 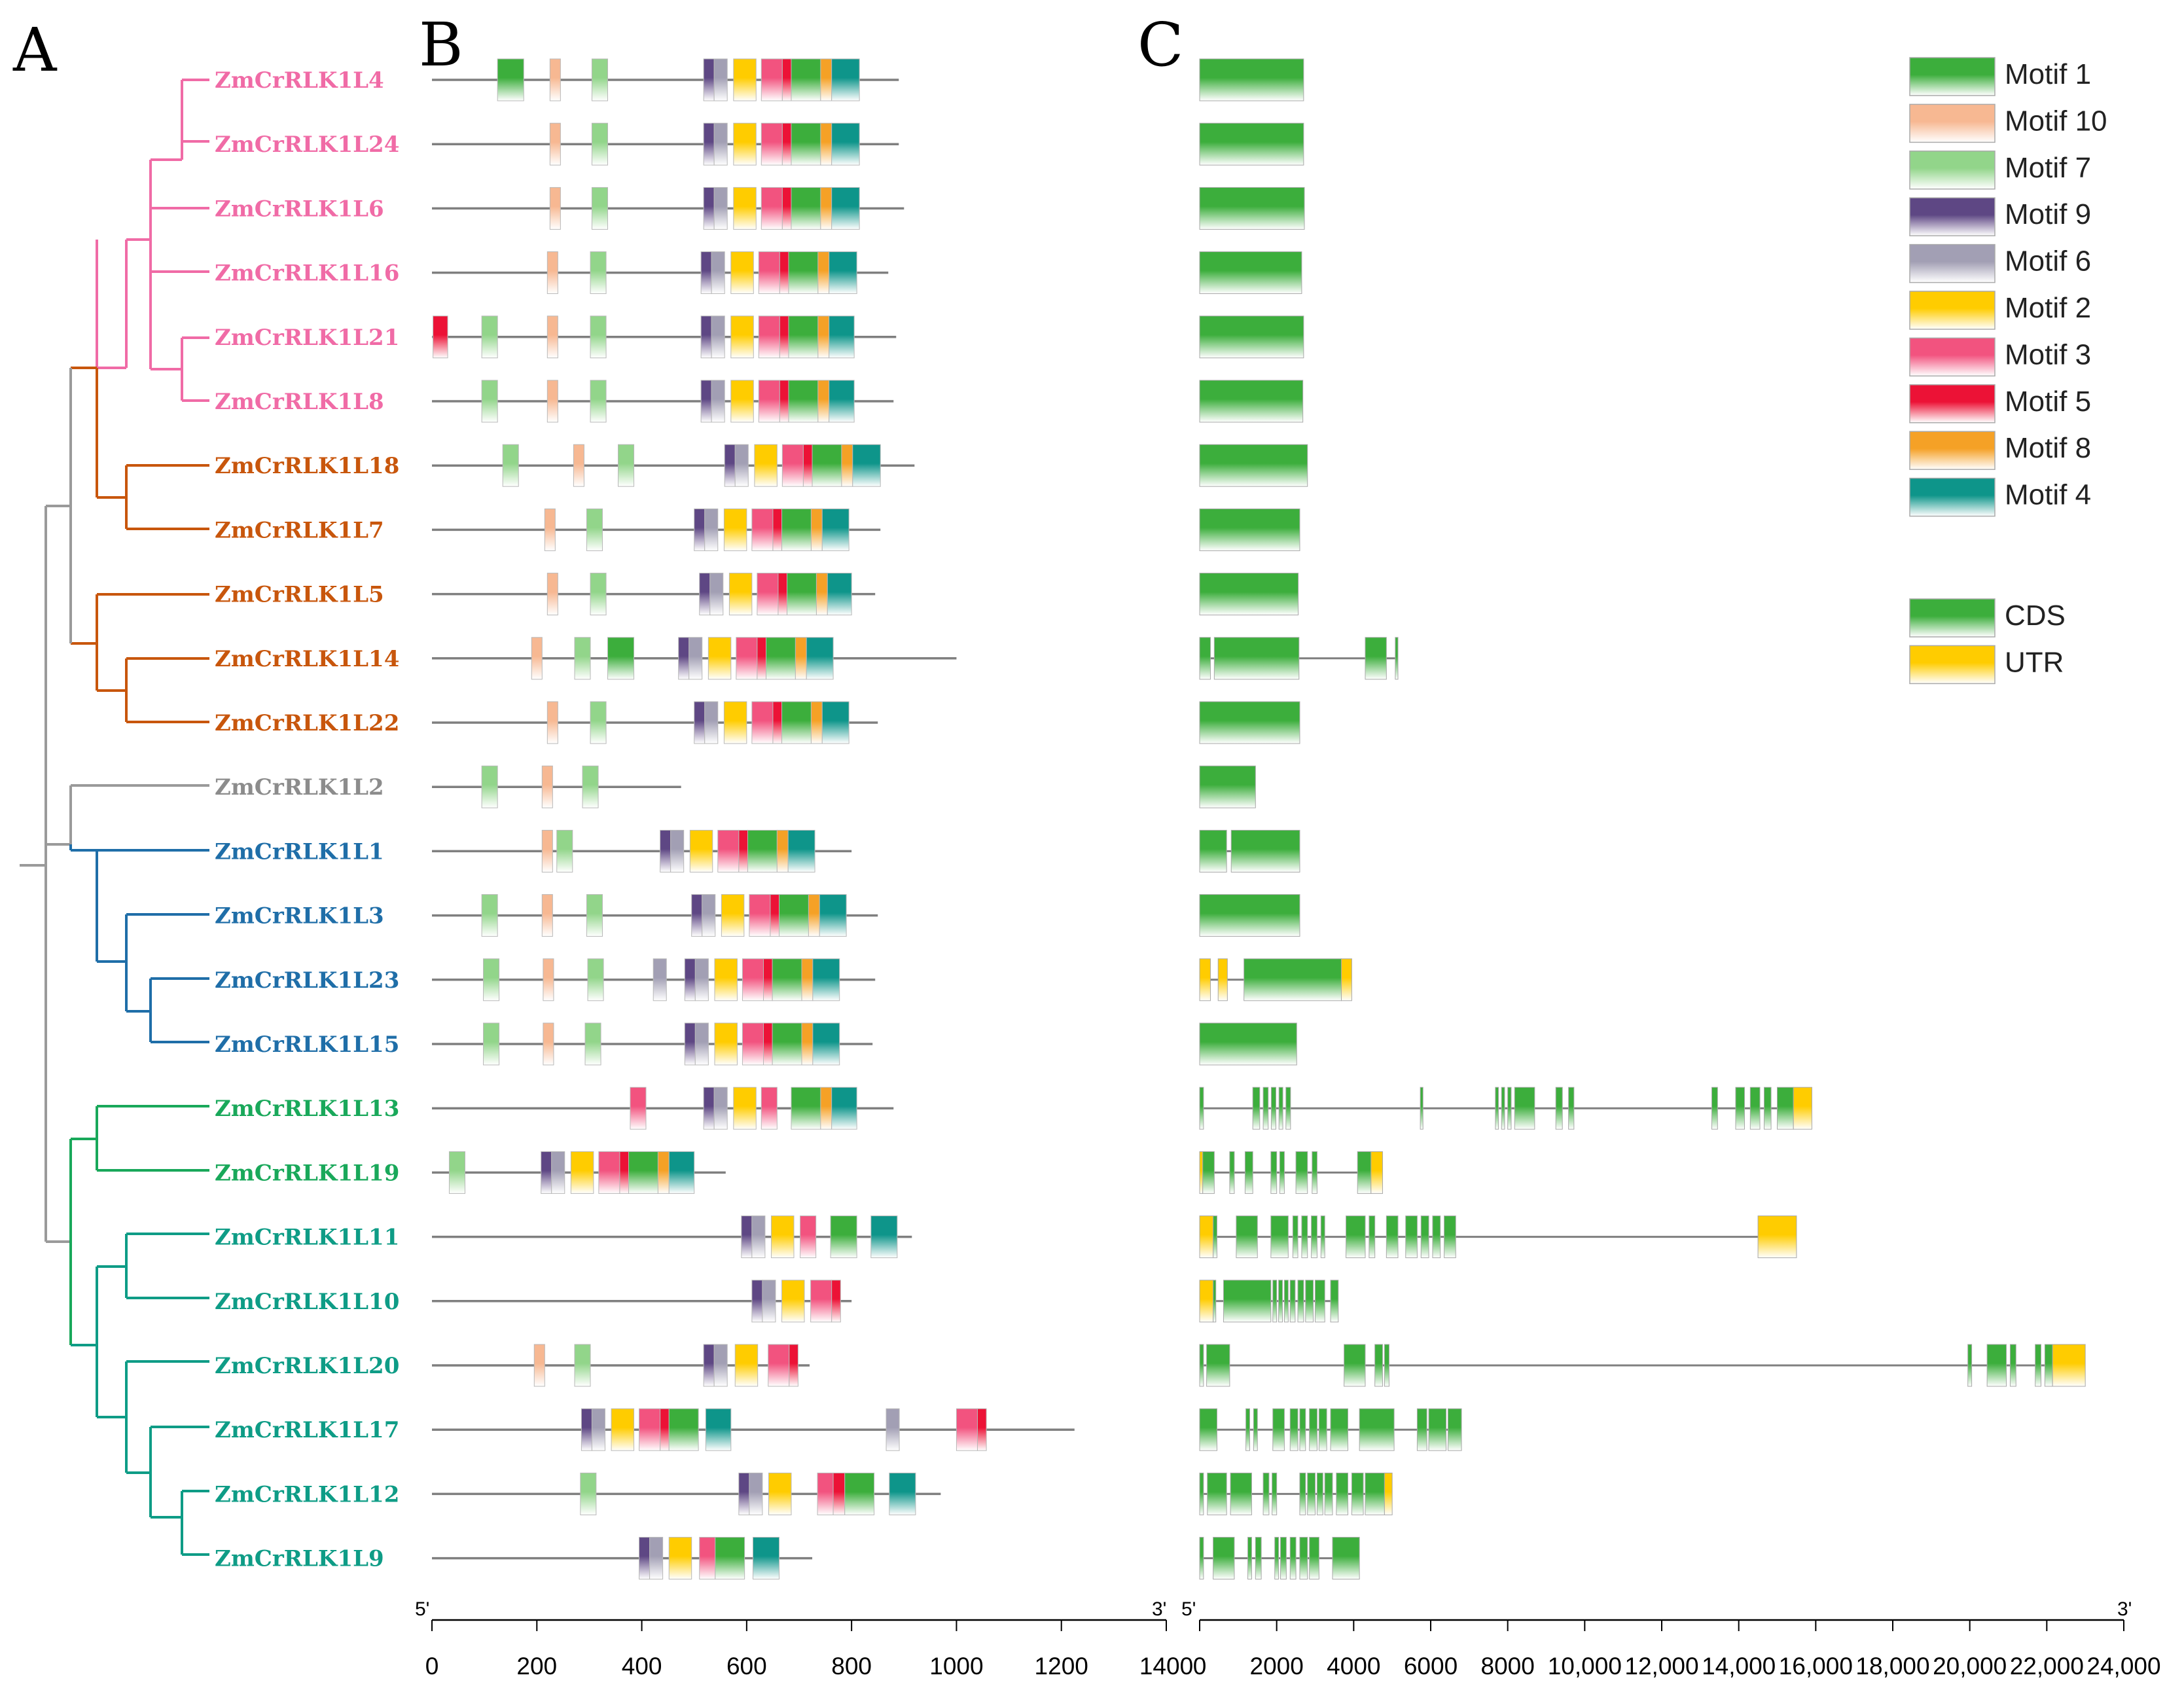 I want to click on legend-swatch-m4, so click(x=1952, y=497).